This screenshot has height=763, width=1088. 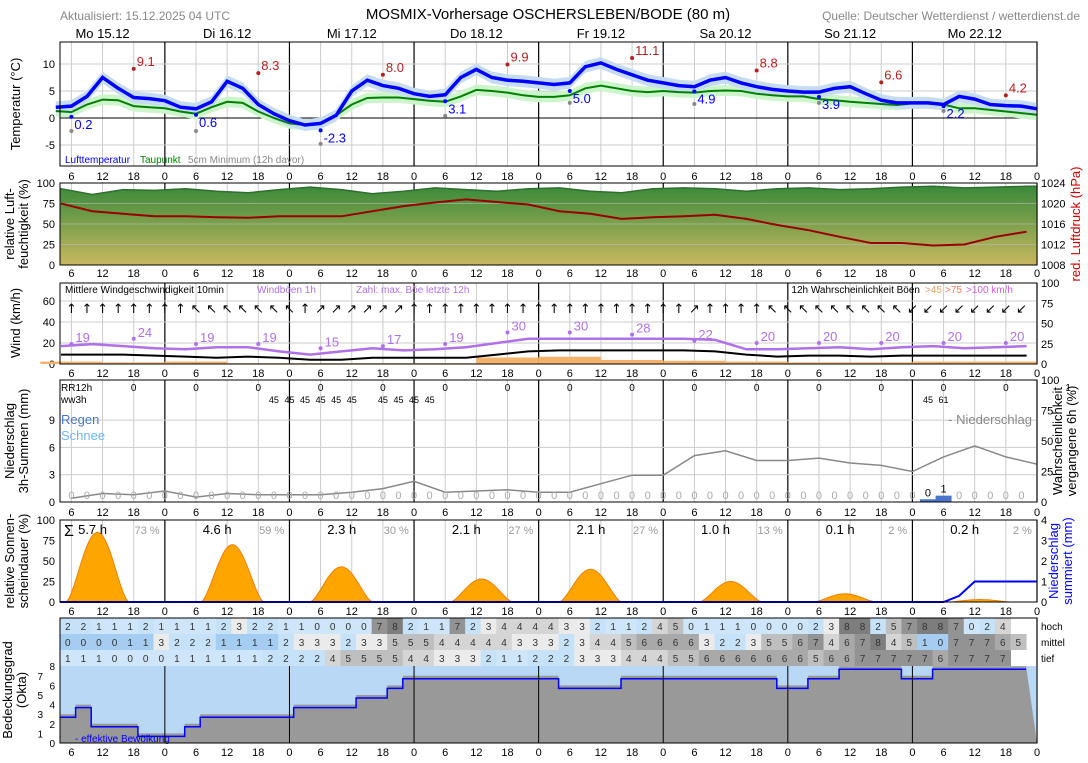 What do you see at coordinates (52, 476) in the screenshot?
I see `y-tick-label: 3` at bounding box center [52, 476].